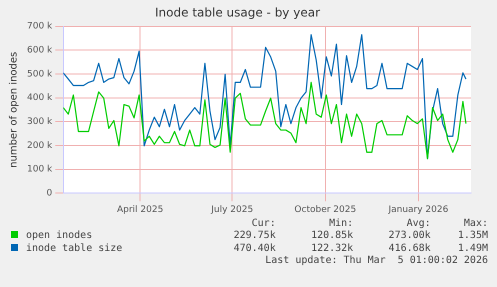 This screenshot has width=497, height=287. What do you see at coordinates (40, 98) in the screenshot?
I see `y-tick-label: 400 k` at bounding box center [40, 98].